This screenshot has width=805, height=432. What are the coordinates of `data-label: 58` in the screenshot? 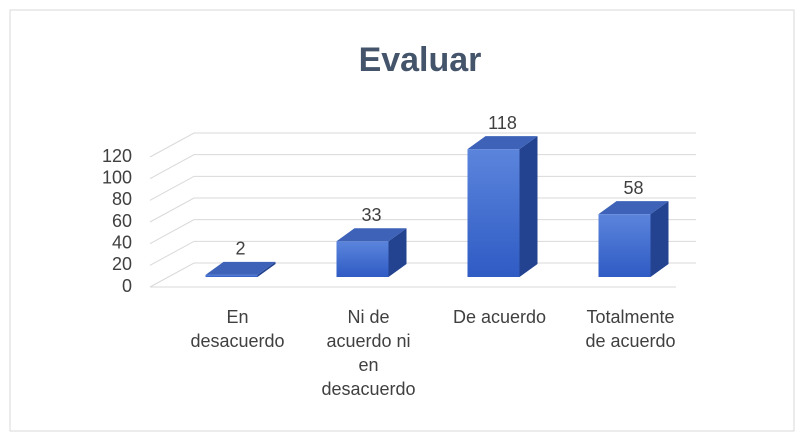 It's located at (633, 188).